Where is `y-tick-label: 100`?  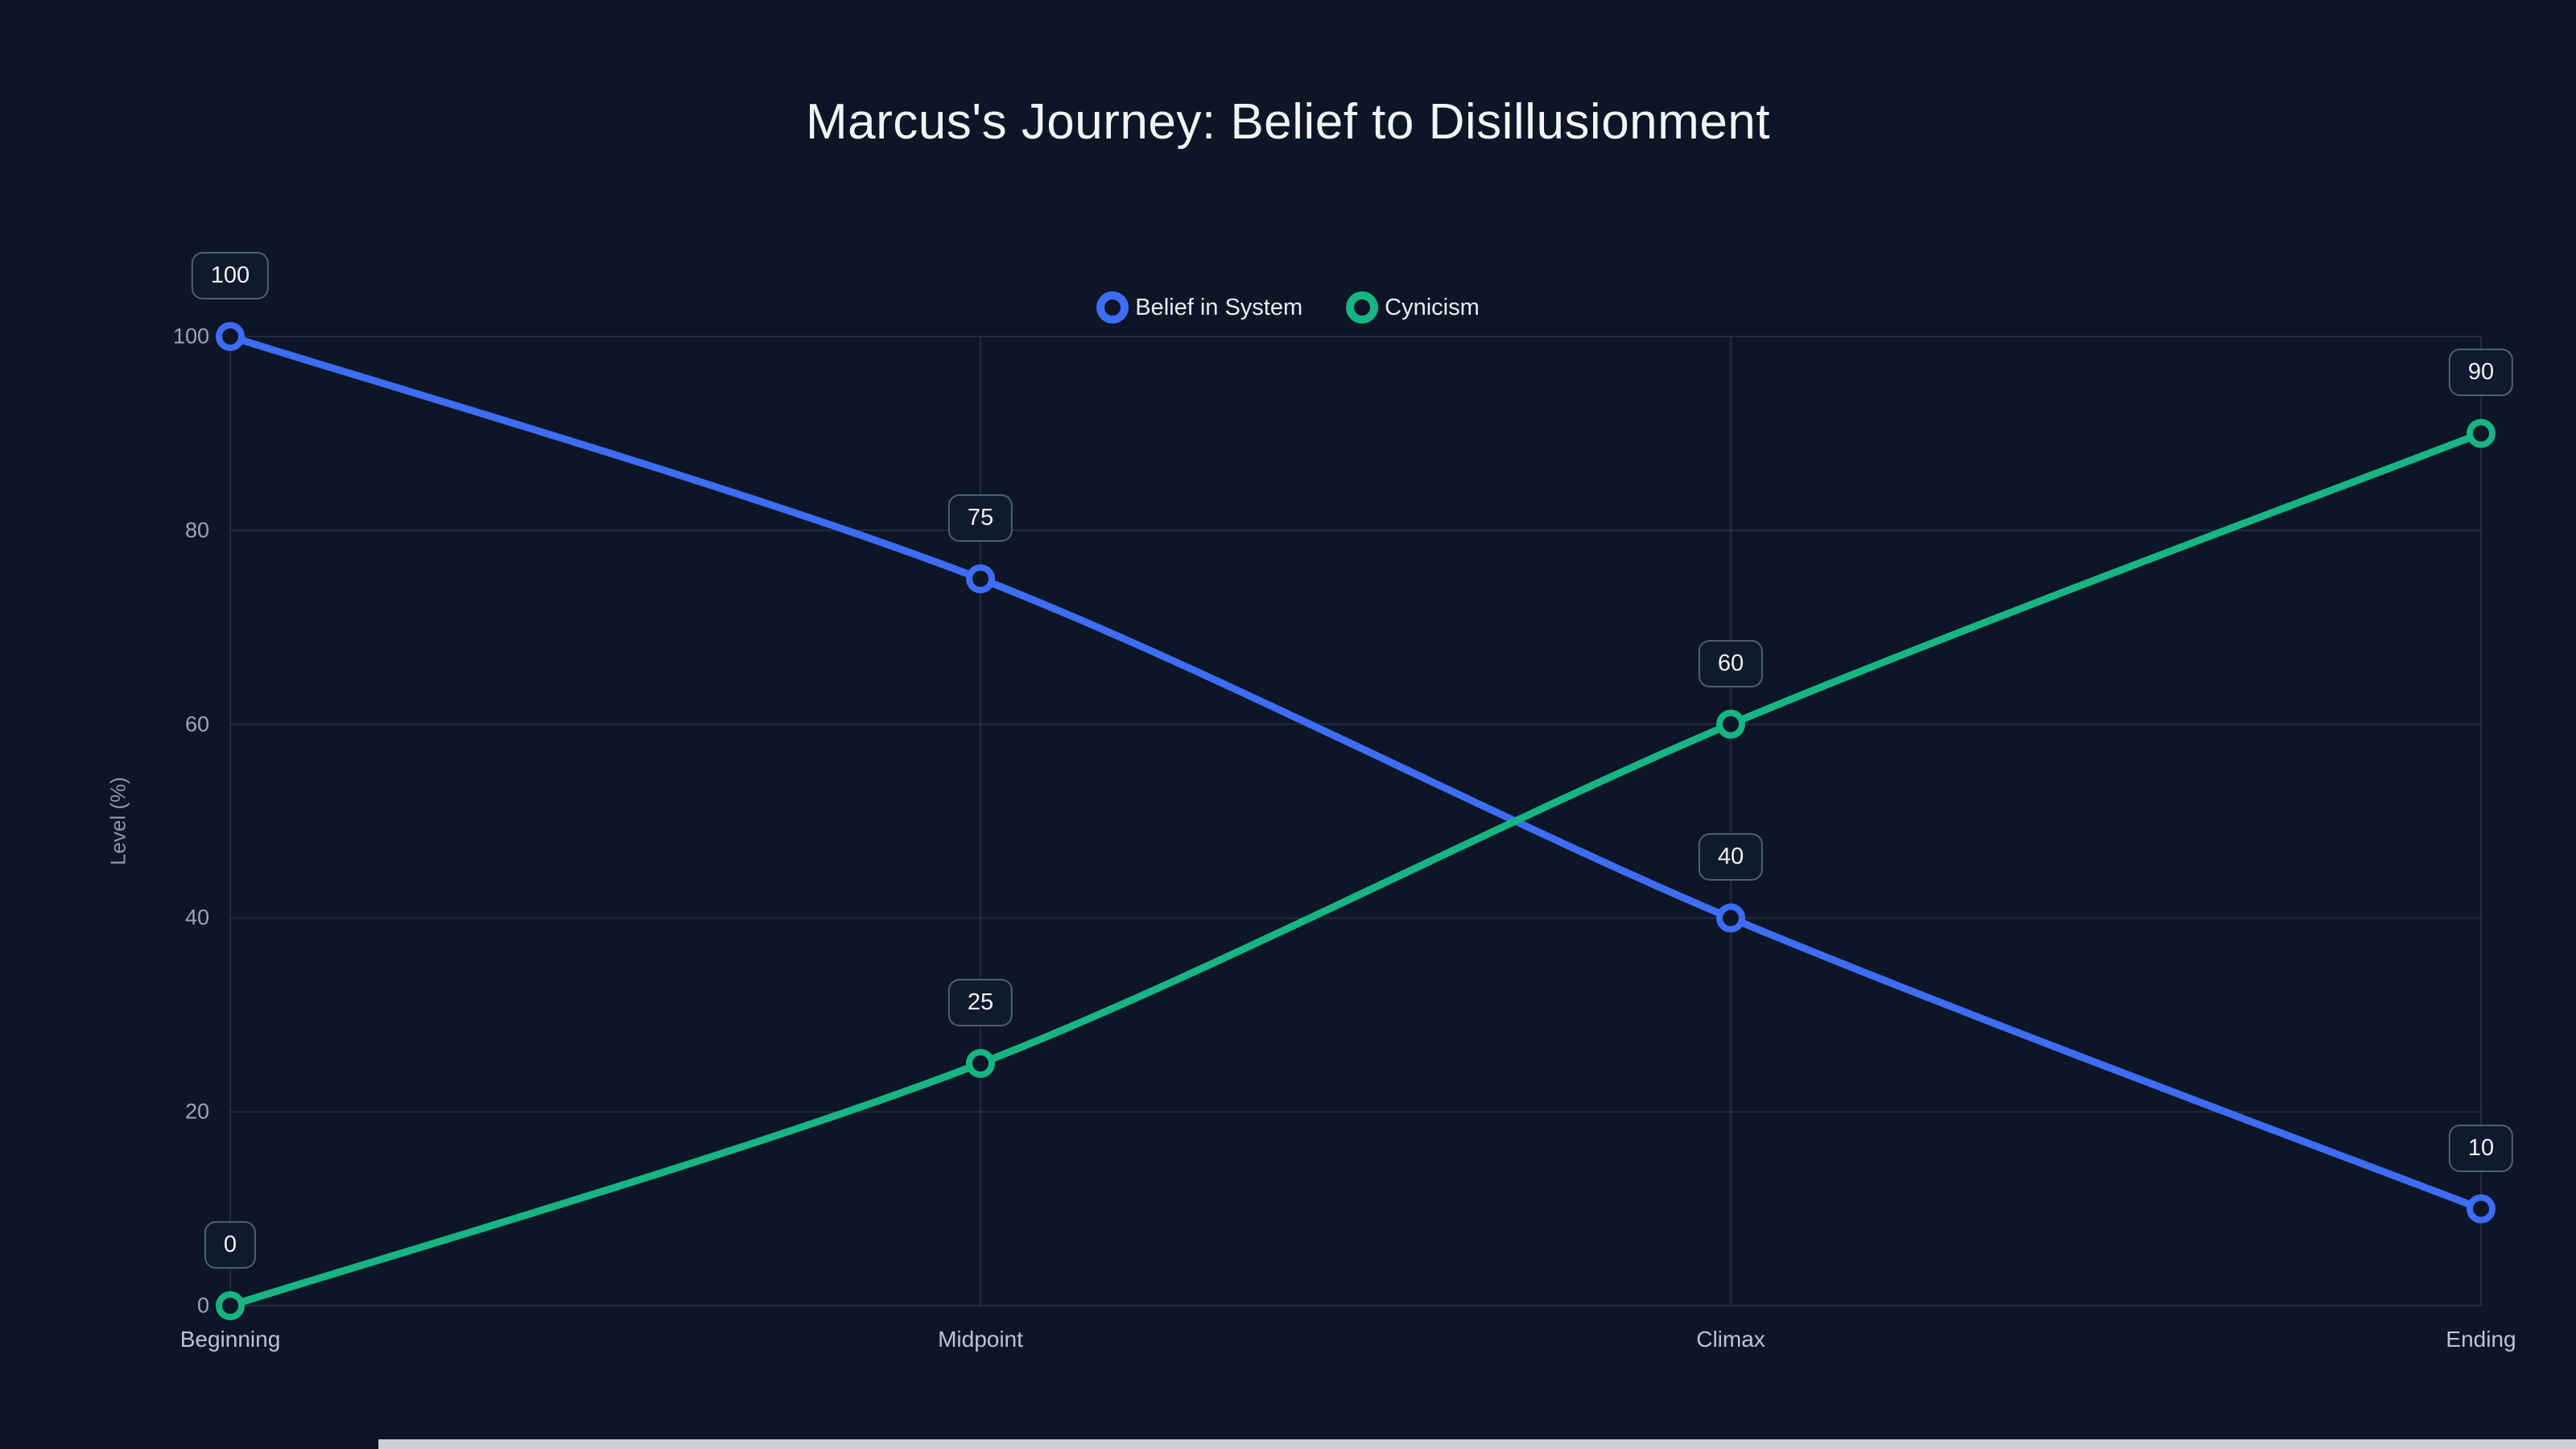 y-tick-label: 100 is located at coordinates (190, 336).